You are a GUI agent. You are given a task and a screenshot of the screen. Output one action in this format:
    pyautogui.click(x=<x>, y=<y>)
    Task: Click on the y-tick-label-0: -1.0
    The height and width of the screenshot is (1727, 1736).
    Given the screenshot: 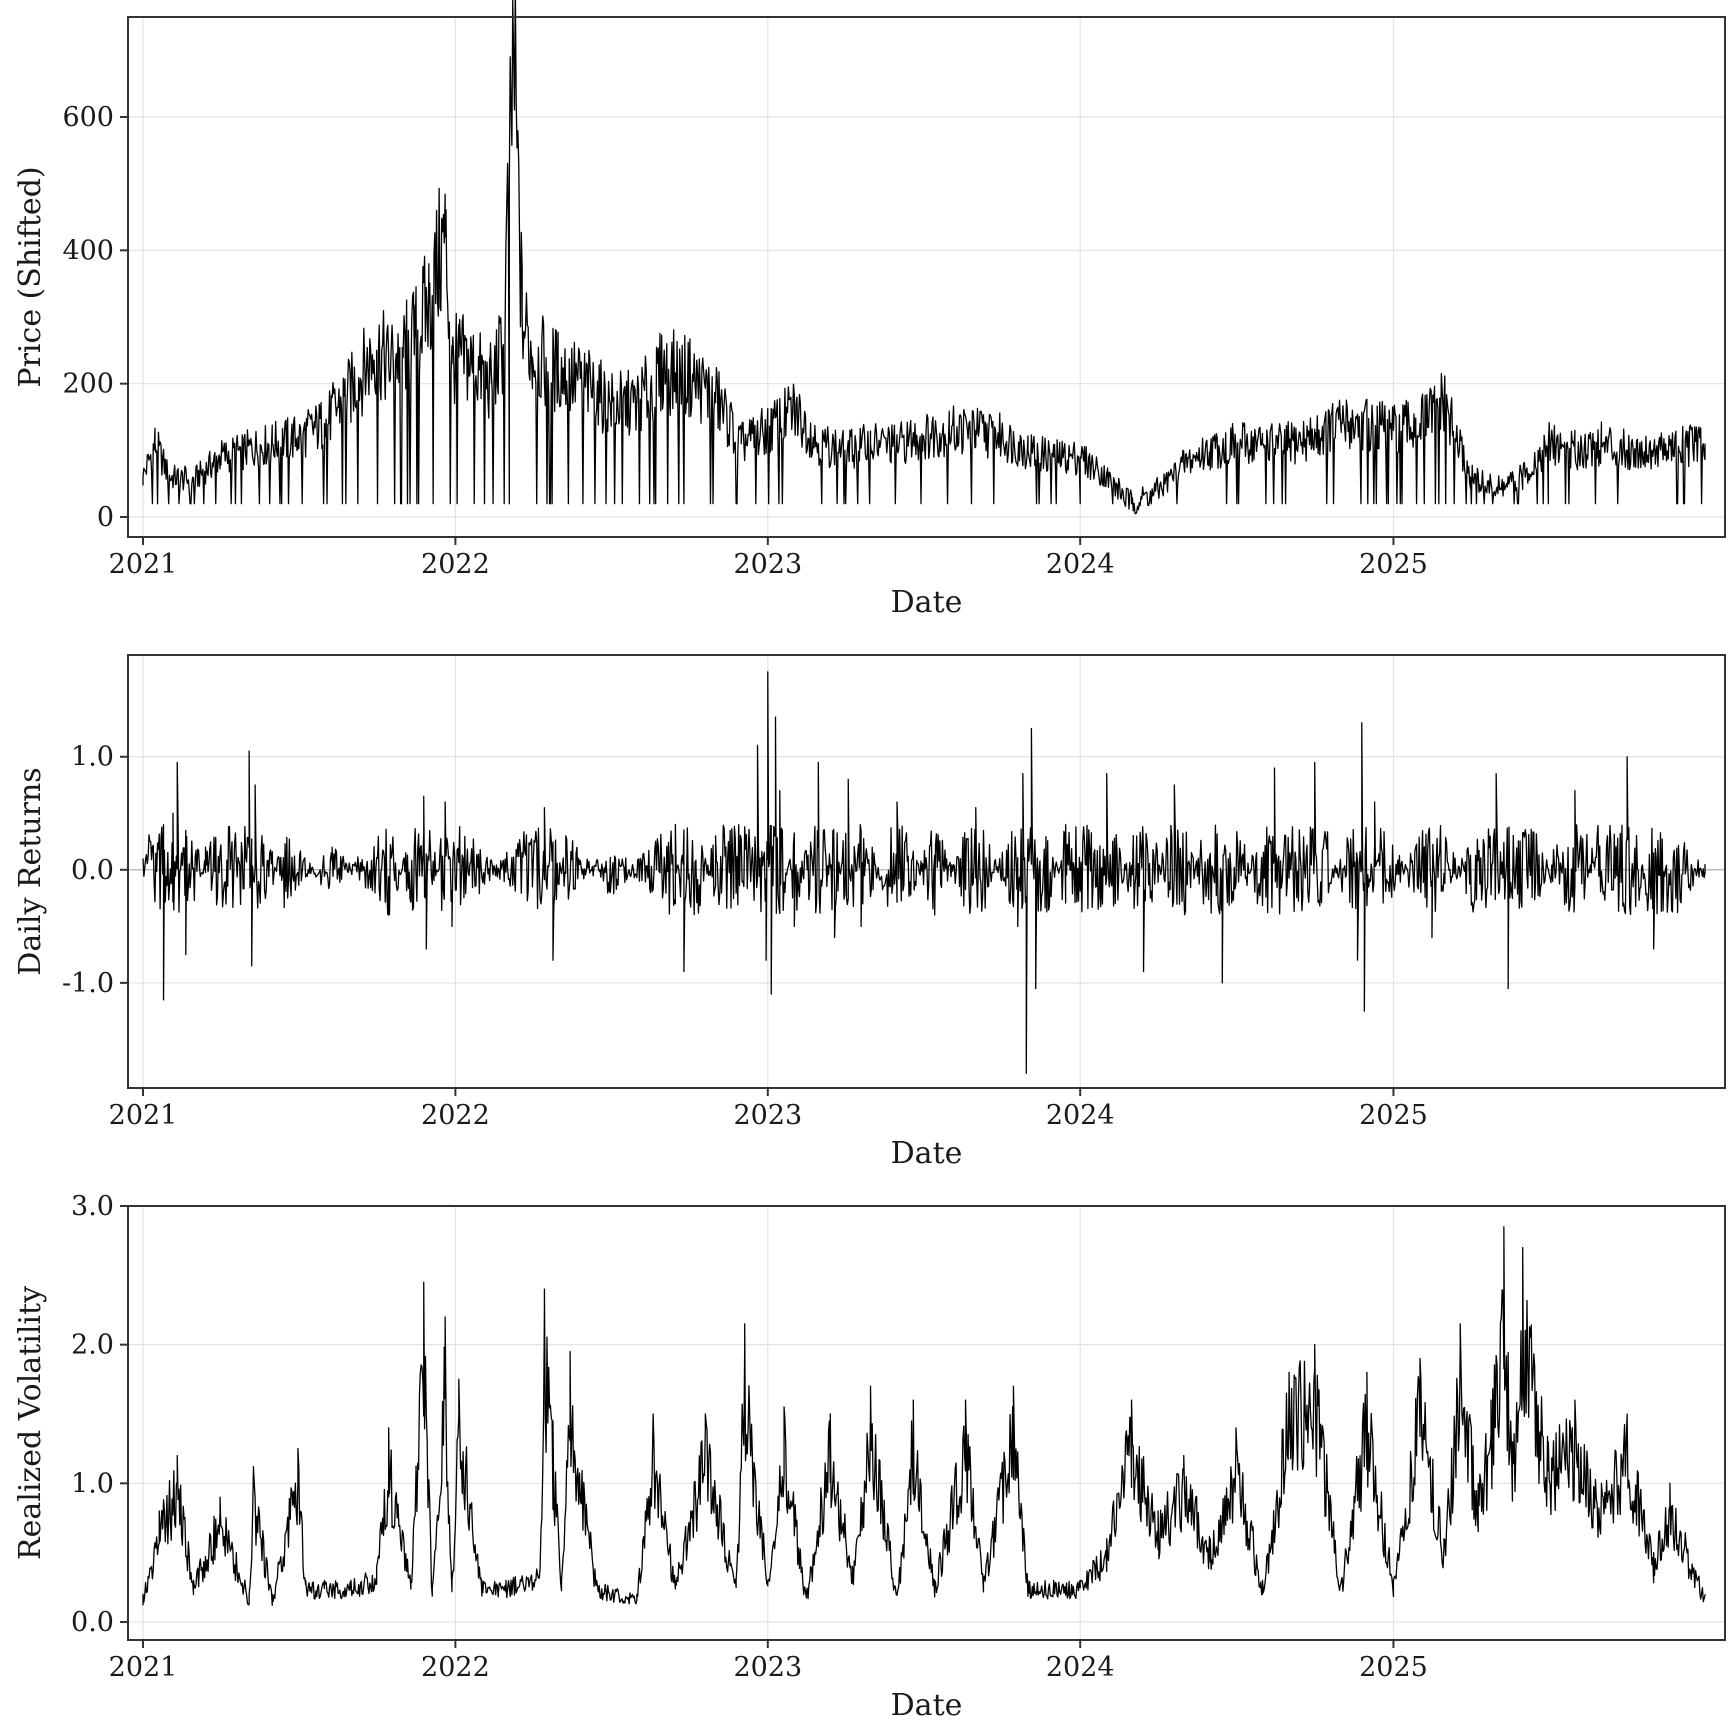 What is the action you would take?
    pyautogui.click(x=88, y=983)
    